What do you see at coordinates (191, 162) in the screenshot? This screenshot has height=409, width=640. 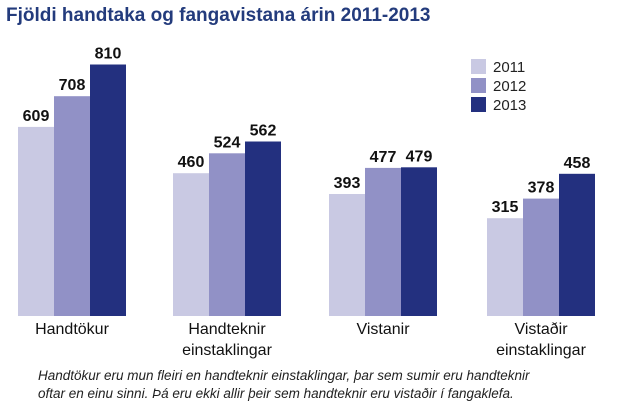 I see `value-label-2011-1: 460` at bounding box center [191, 162].